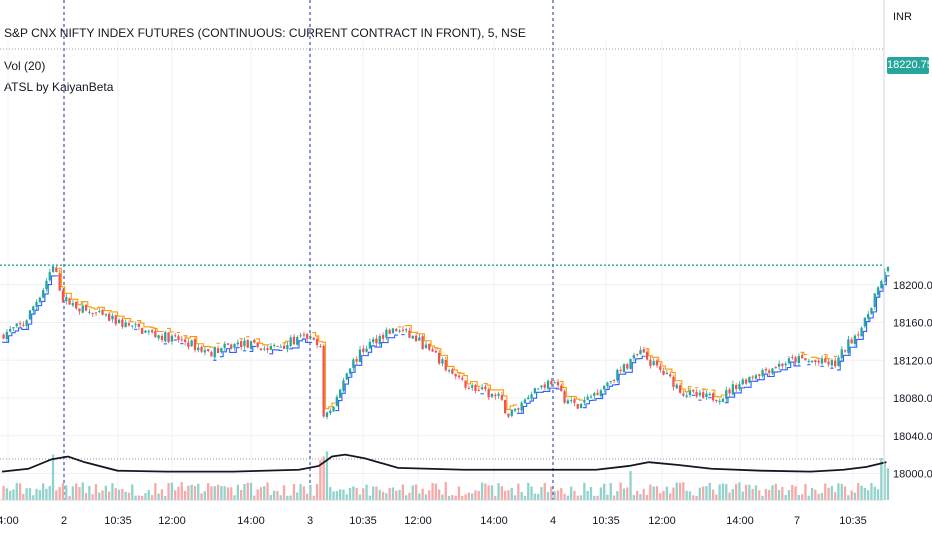 The image size is (932, 550). Describe the element at coordinates (912, 286) in the screenshot. I see `y-tick-label: 18200.00` at that location.